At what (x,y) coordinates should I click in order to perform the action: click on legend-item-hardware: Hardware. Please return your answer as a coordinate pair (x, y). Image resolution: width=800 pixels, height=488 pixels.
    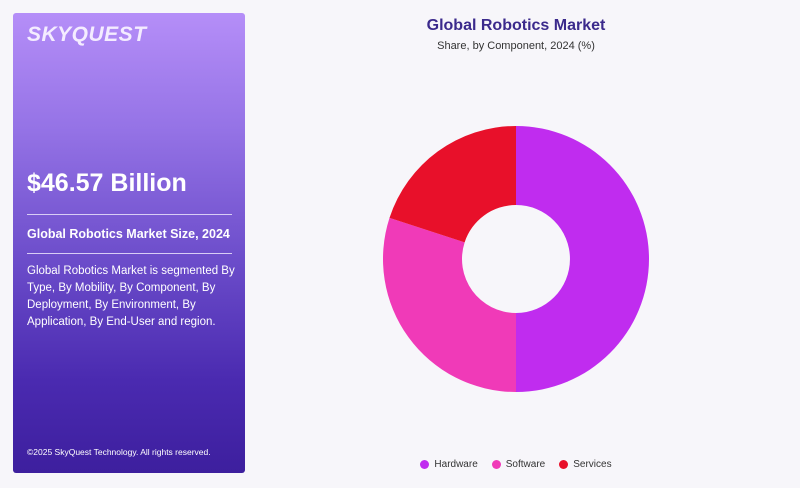
    Looking at the image, I should click on (449, 464).